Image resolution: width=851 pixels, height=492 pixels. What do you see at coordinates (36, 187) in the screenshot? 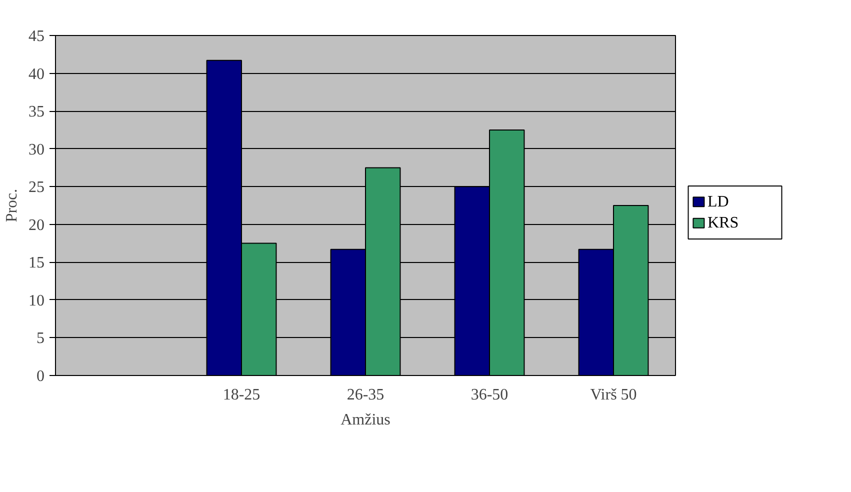
I see `y-tick-label: 25` at bounding box center [36, 187].